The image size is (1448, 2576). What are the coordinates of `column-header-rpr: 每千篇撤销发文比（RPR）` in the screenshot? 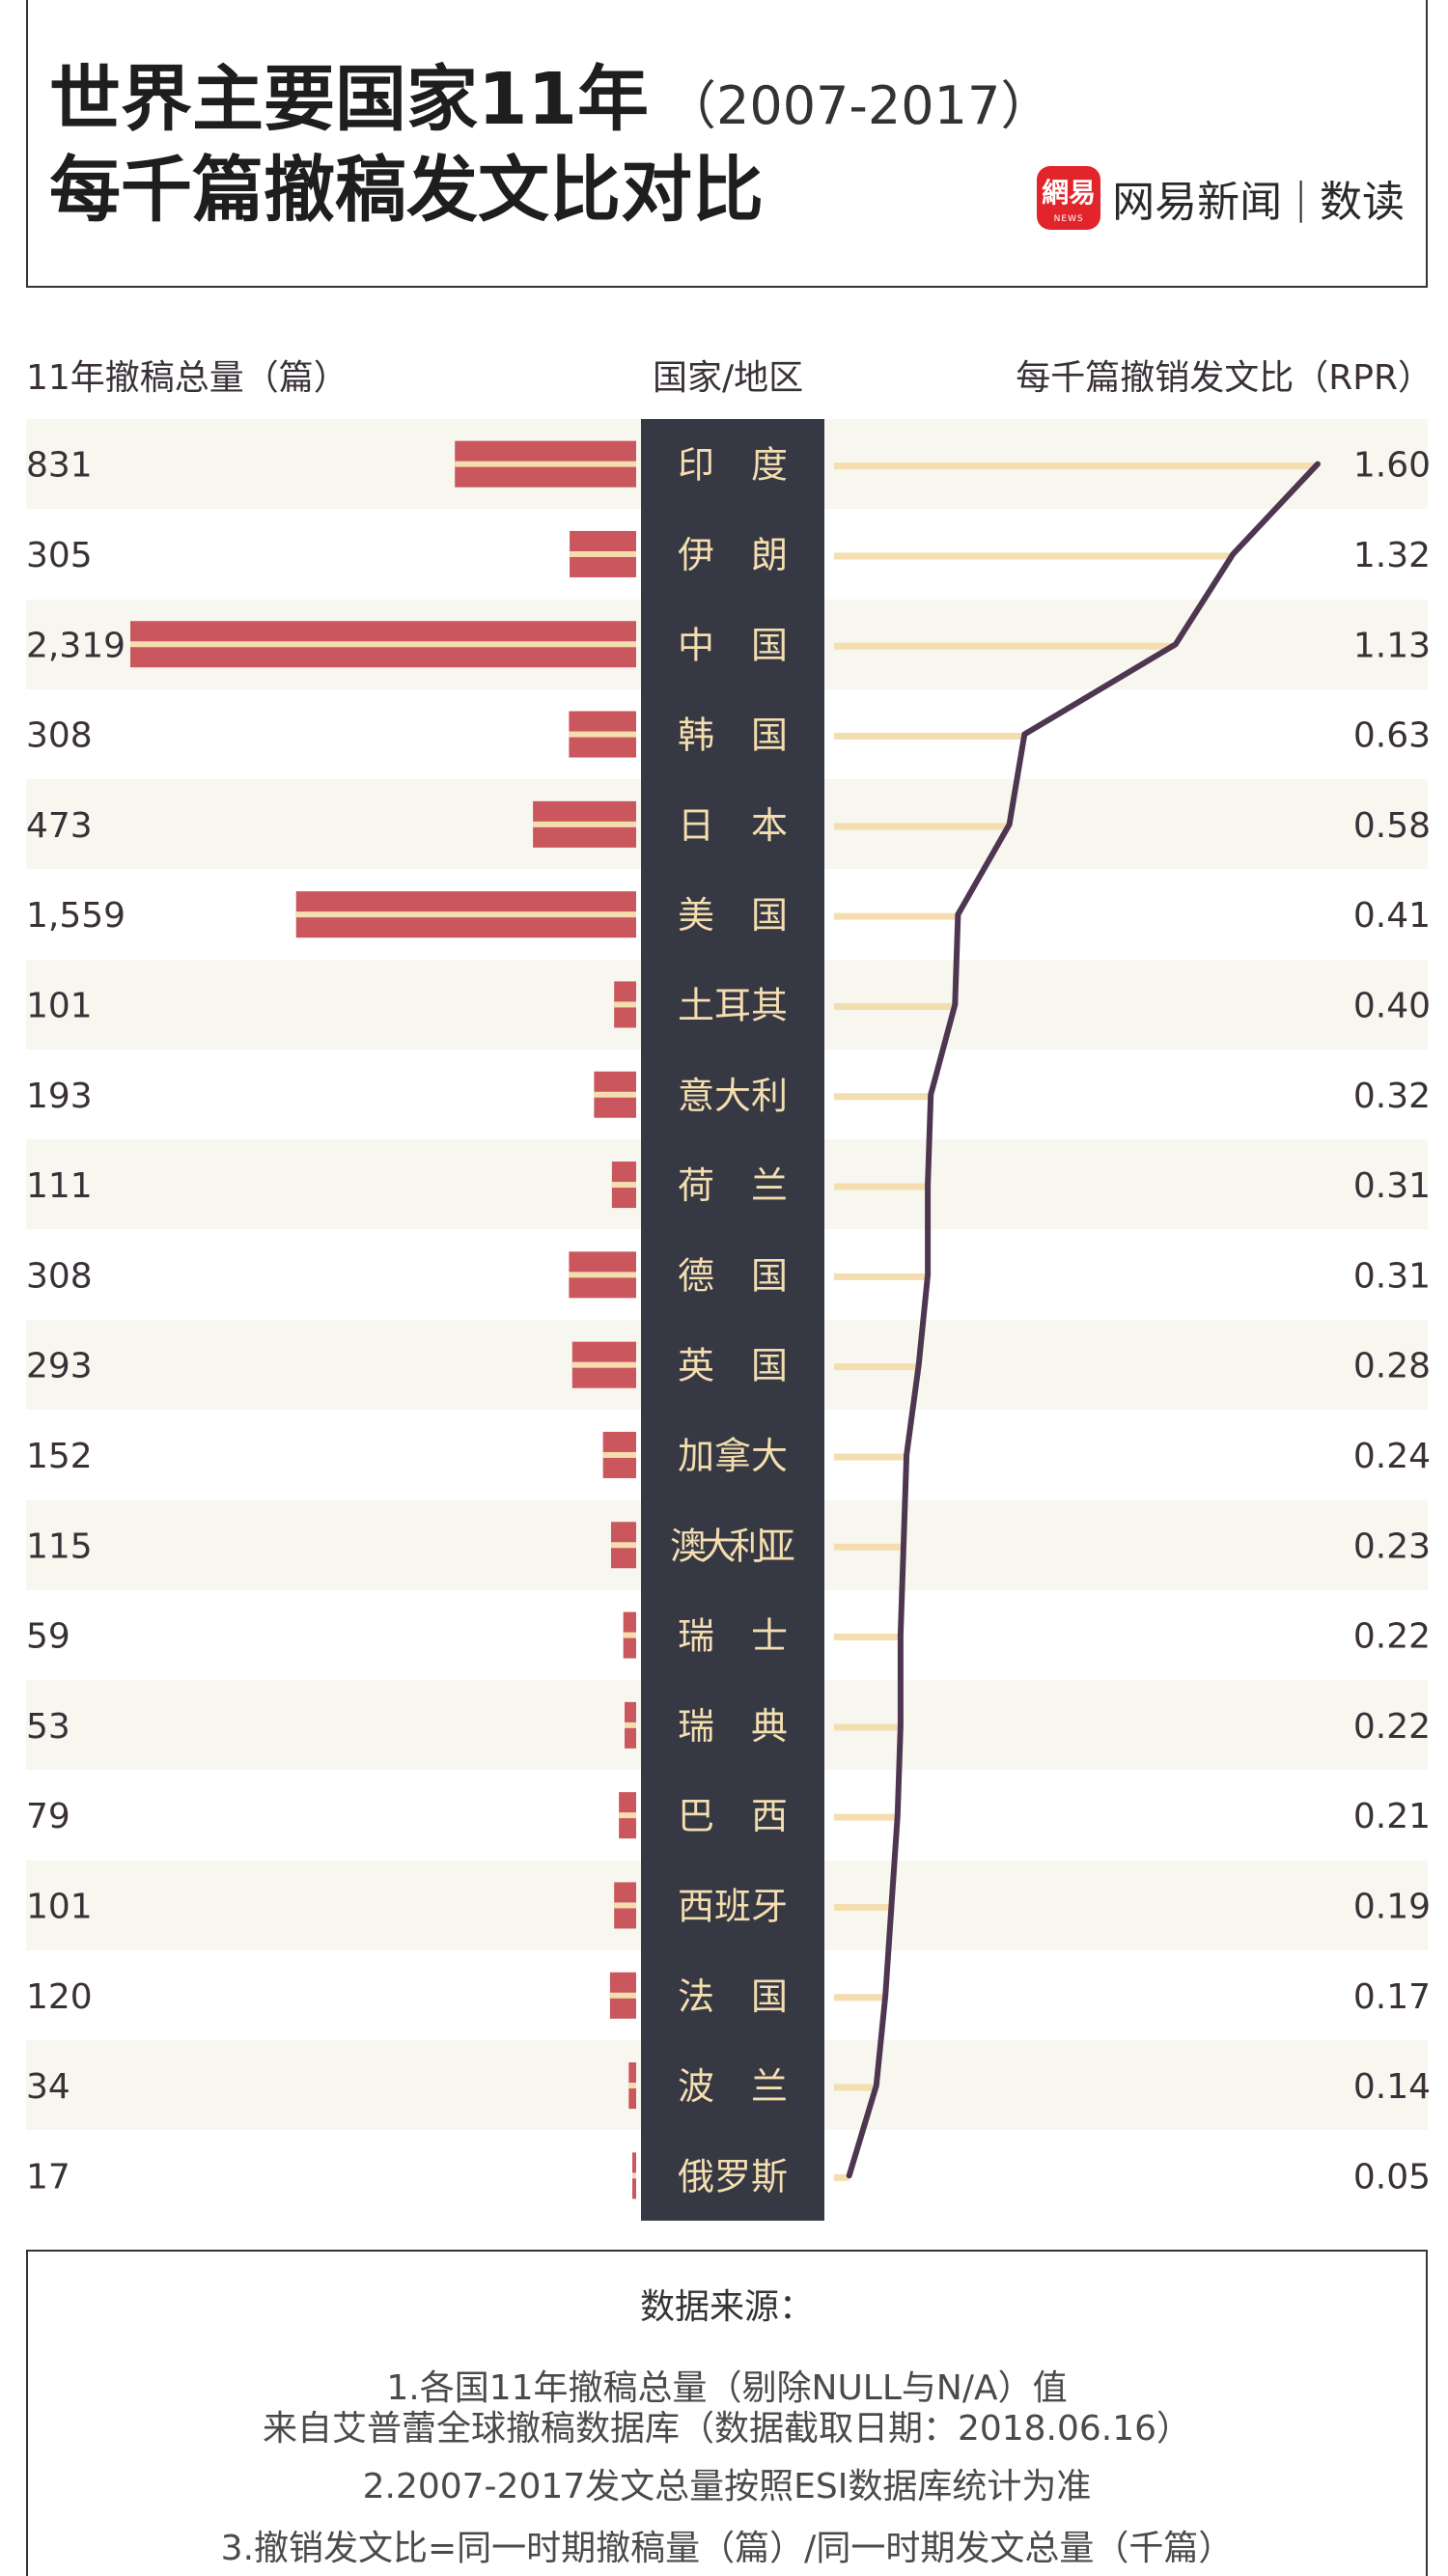 It's located at (1224, 378).